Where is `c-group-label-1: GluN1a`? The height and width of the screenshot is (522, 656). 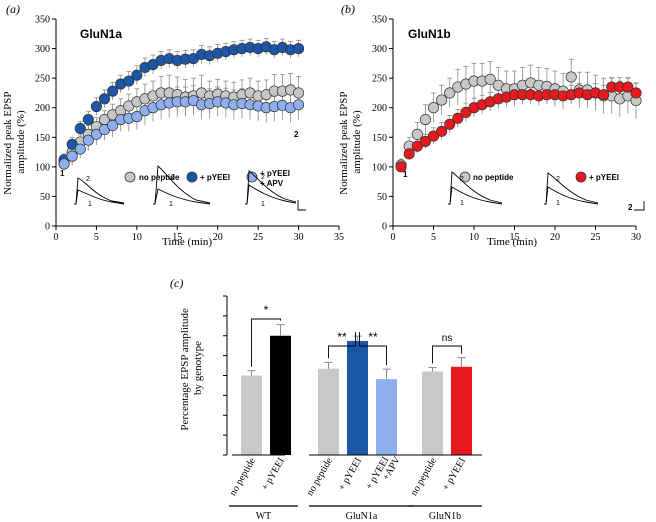 c-group-label-1: GluN1a is located at coordinates (362, 516).